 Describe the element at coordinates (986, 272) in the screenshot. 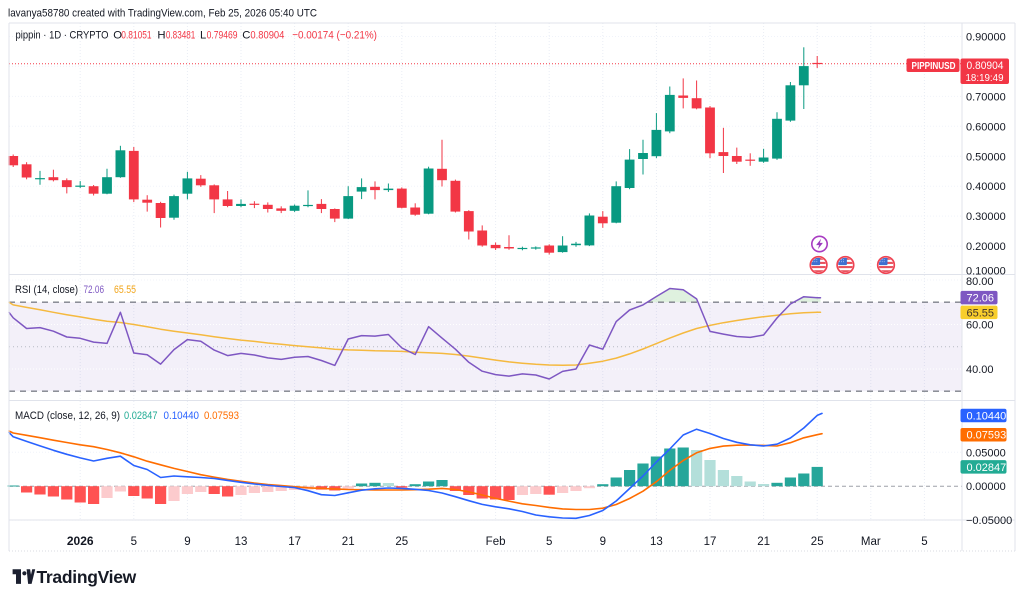

I see `svg-text: 0.10000` at that location.